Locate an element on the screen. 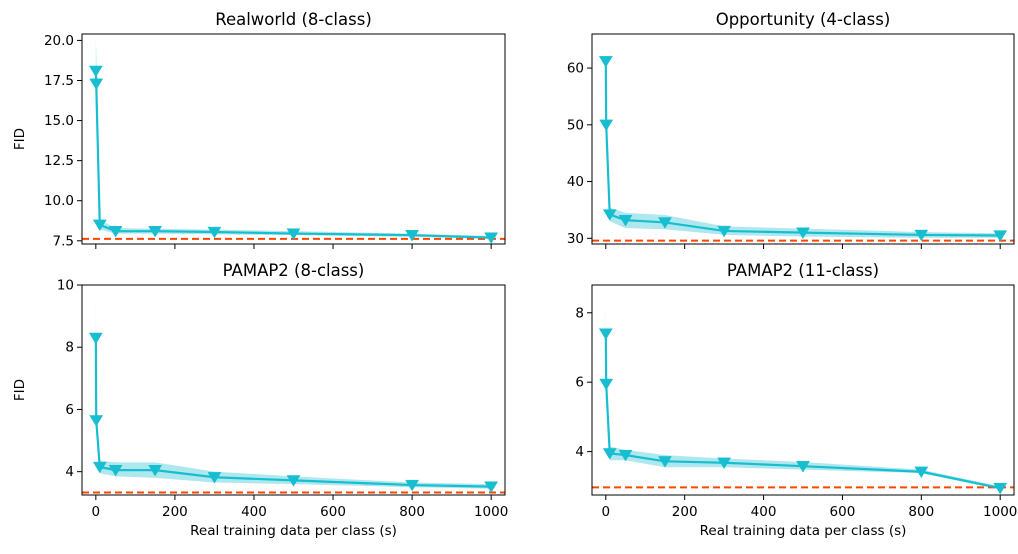 The height and width of the screenshot is (554, 1018). y-tick-label: 60 is located at coordinates (575, 69).